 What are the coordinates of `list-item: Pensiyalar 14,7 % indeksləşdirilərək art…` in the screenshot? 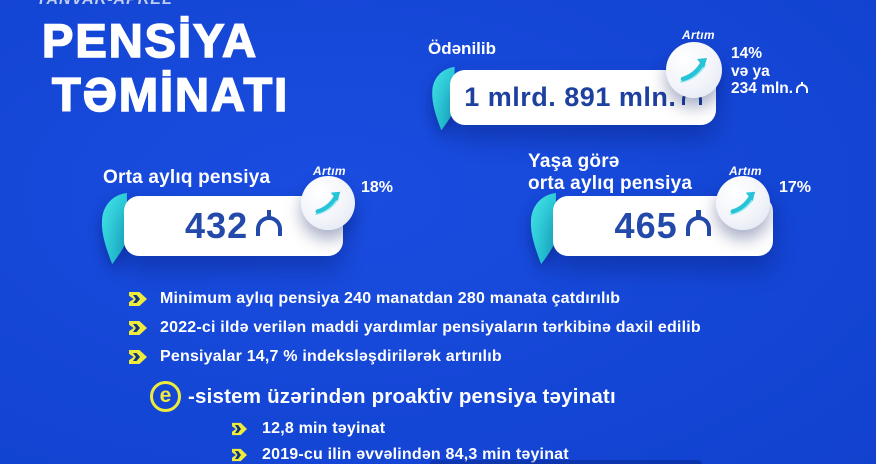 It's located at (415, 357).